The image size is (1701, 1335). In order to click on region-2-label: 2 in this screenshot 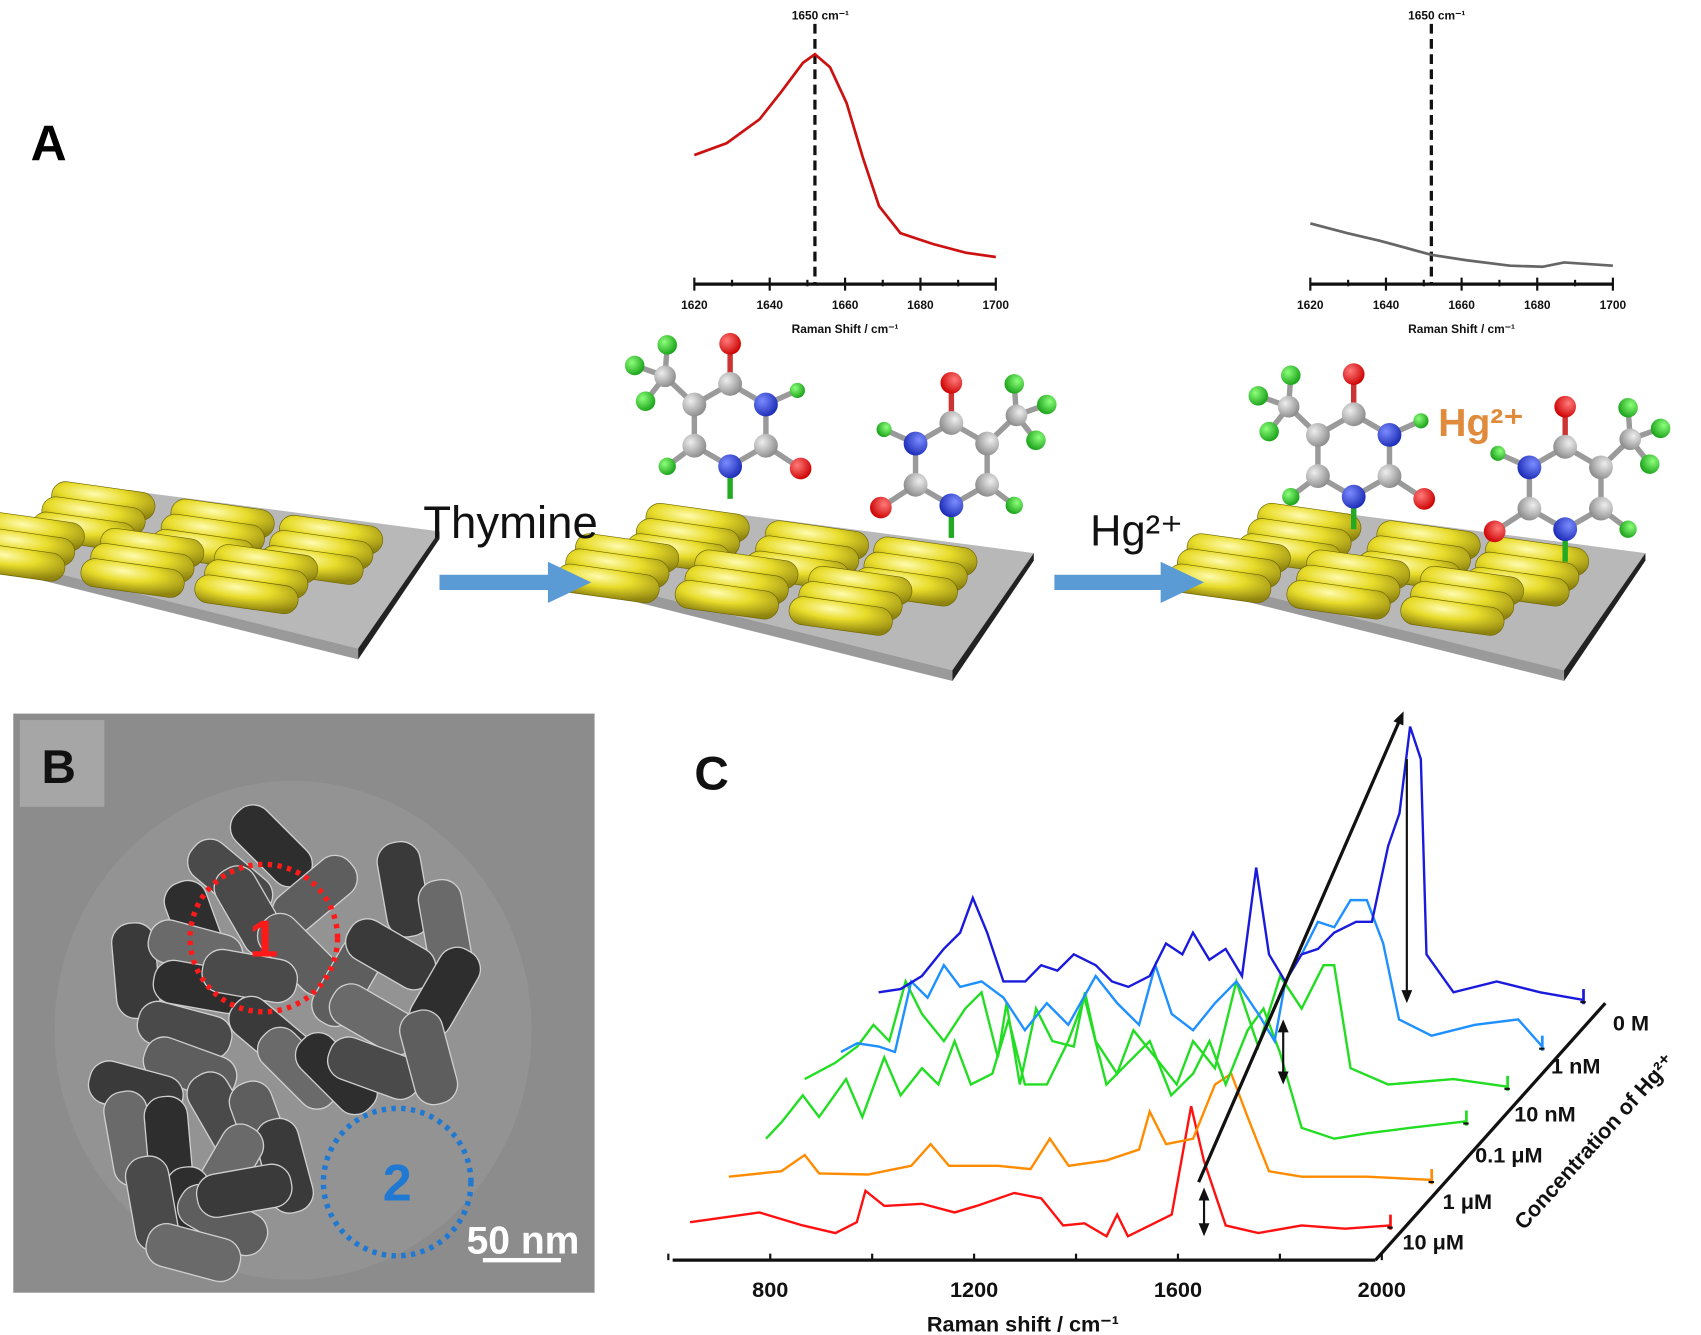, I will do `click(397, 1184)`.